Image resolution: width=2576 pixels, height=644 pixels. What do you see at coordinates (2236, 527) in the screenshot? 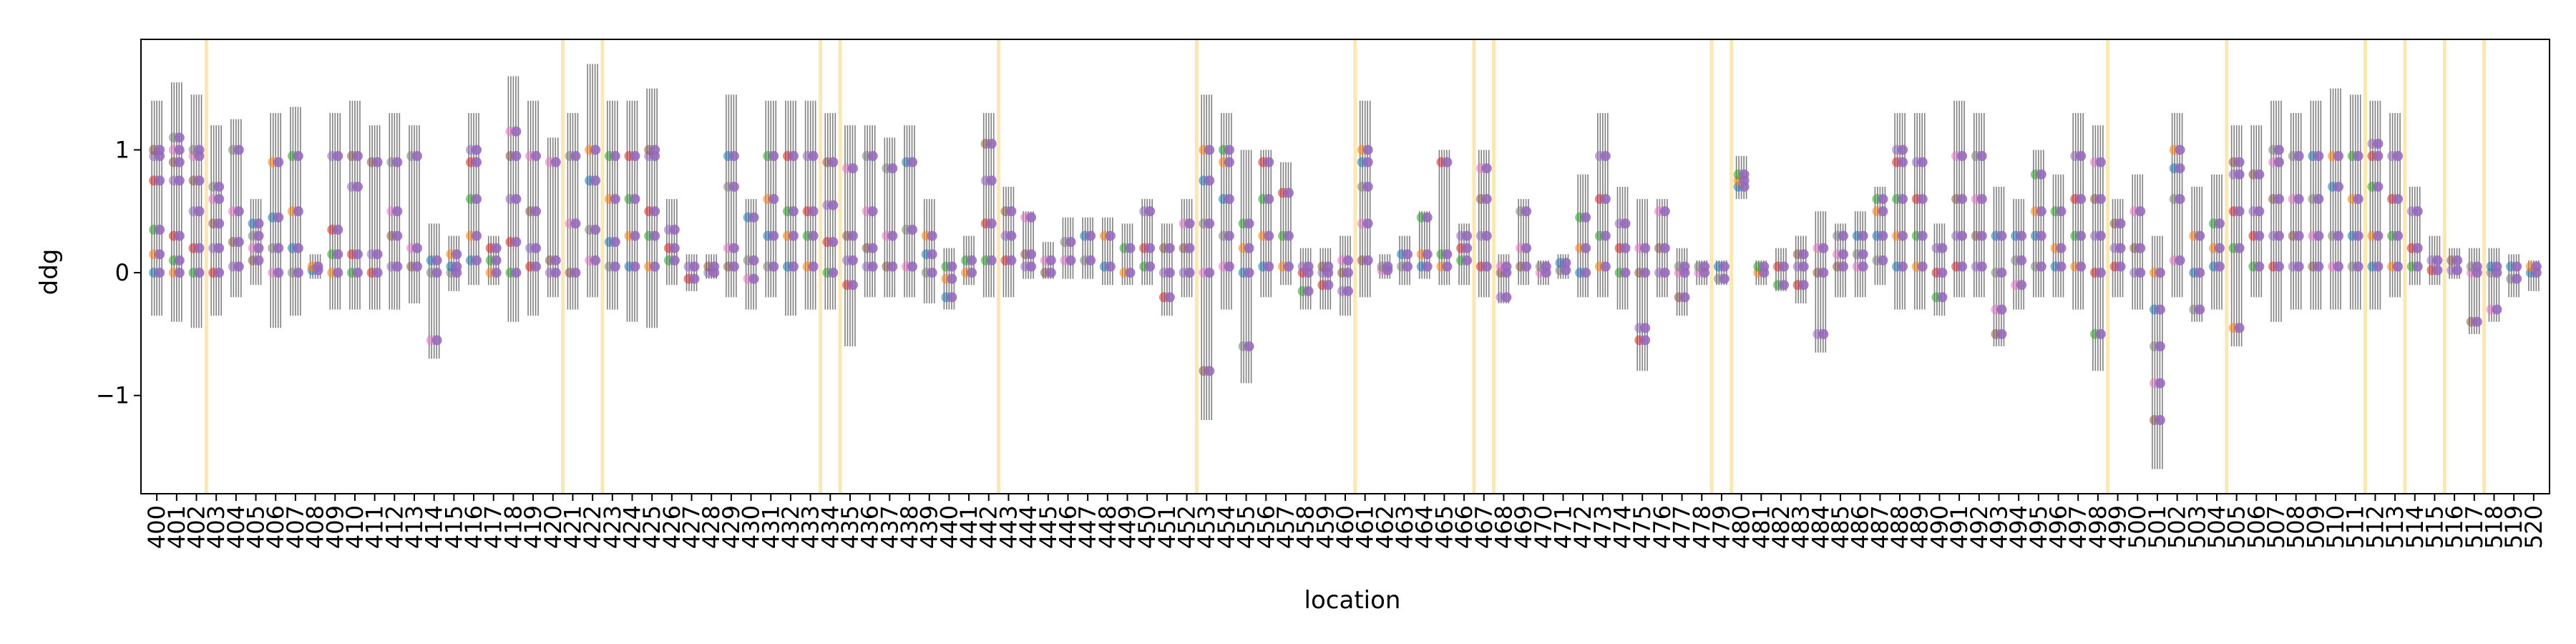
I see `x-tick-label: 505` at bounding box center [2236, 527].